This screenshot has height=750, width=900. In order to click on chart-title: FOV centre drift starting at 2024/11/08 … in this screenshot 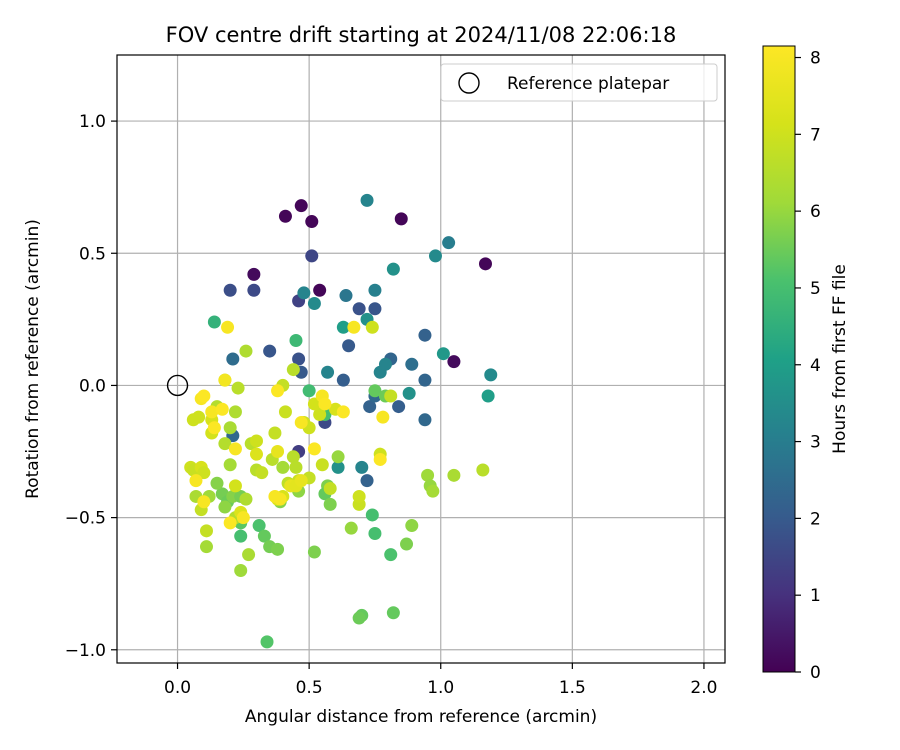, I will do `click(421, 35)`.